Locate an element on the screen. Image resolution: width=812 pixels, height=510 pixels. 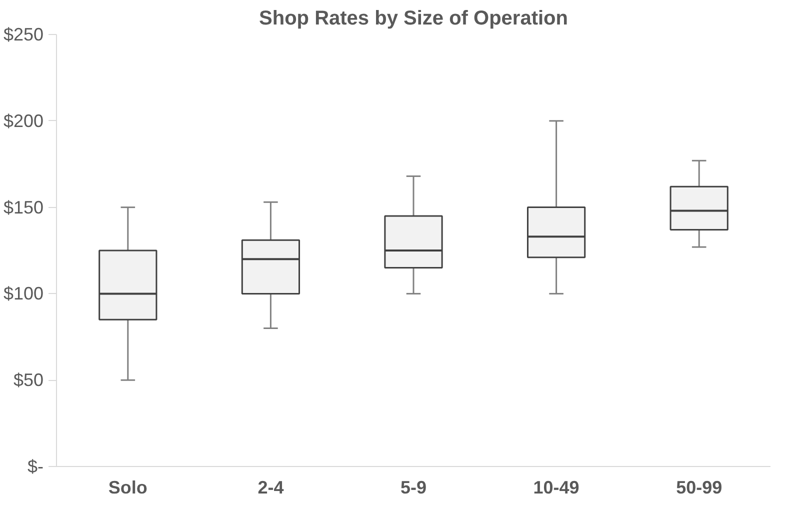
x-tick-label: 10-49 is located at coordinates (556, 488).